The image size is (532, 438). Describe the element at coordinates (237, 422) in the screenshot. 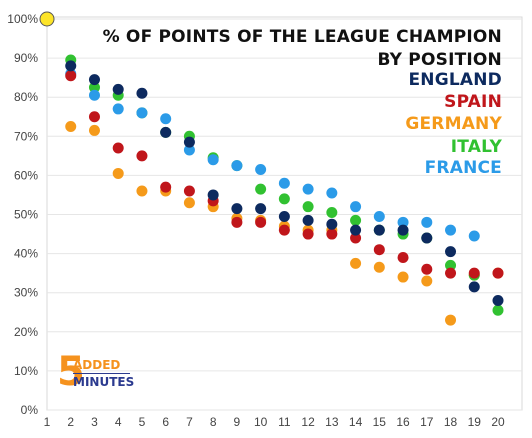

I see `x-tick-label: 9` at that location.